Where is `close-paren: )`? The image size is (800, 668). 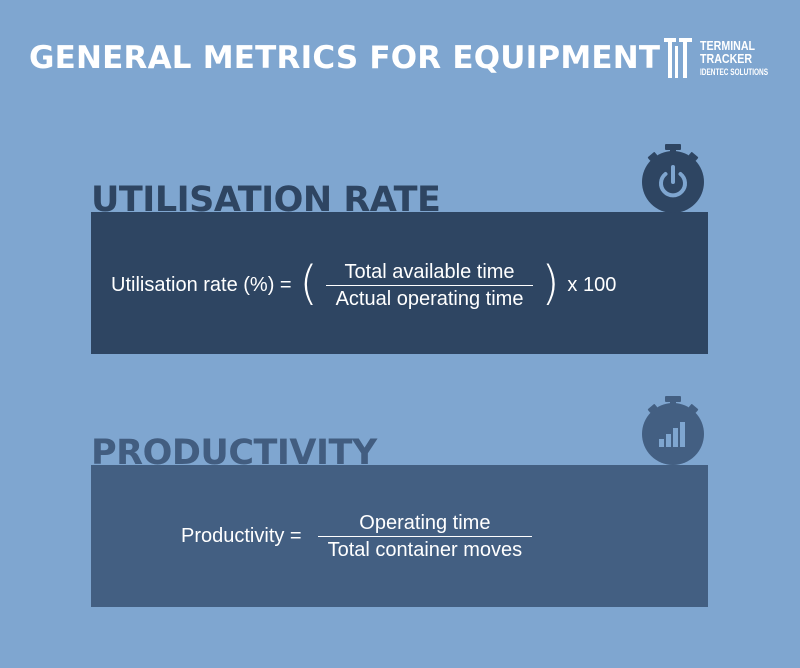 close-paren: ) is located at coordinates (550, 283).